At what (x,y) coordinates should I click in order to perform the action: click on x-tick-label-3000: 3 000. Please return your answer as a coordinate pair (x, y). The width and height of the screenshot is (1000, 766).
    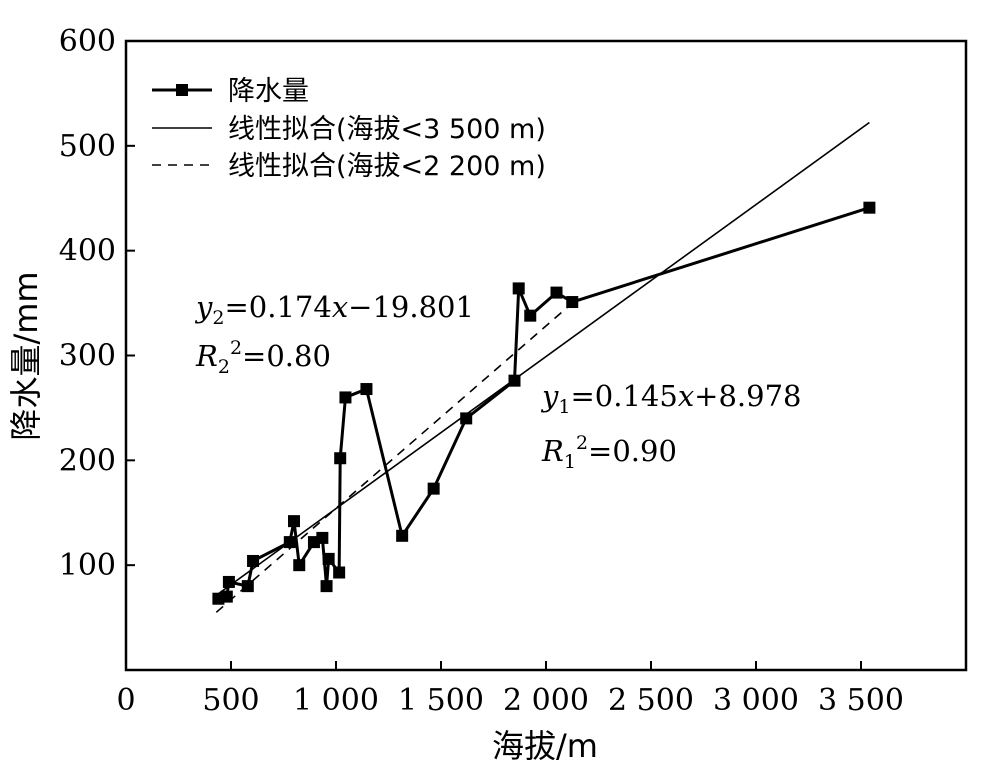
    Looking at the image, I should click on (756, 700).